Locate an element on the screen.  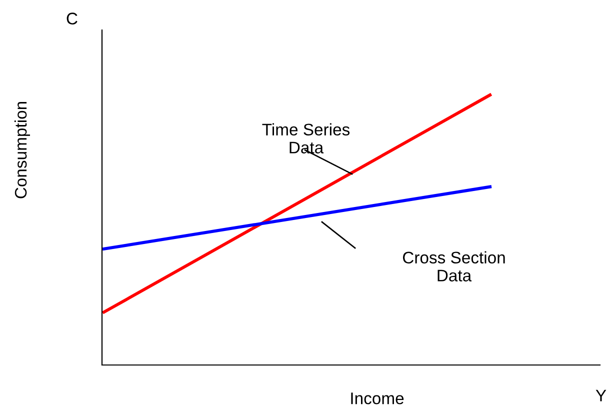
text: Y is located at coordinates (601, 396).